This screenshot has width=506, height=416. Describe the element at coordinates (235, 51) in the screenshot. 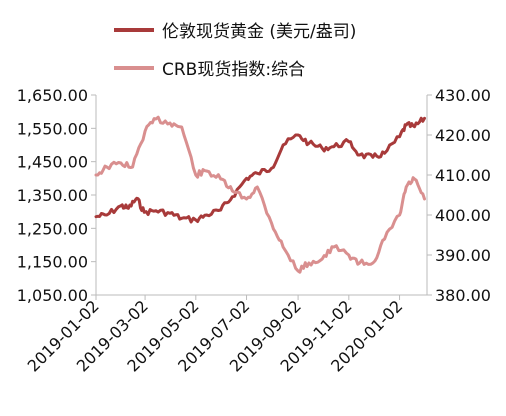

I see `legend: 伦敦现货黄金 (美元/盎司) CRB现货指数:综合` at that location.